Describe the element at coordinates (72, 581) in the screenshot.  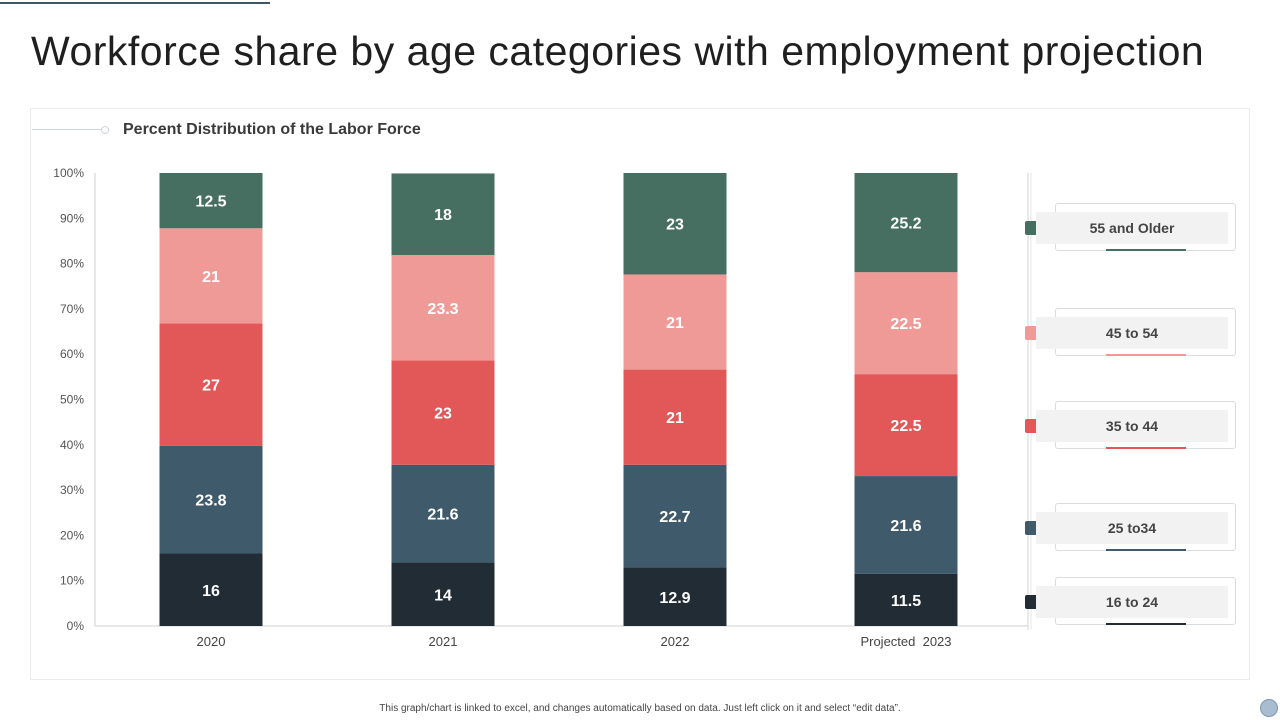
I see `y-tick-label: 10%` at that location.